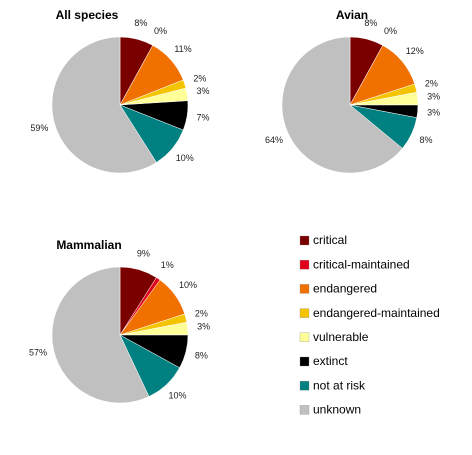 The height and width of the screenshot is (455, 472). I want to click on legend-label: endangered-maintained, so click(376, 313).